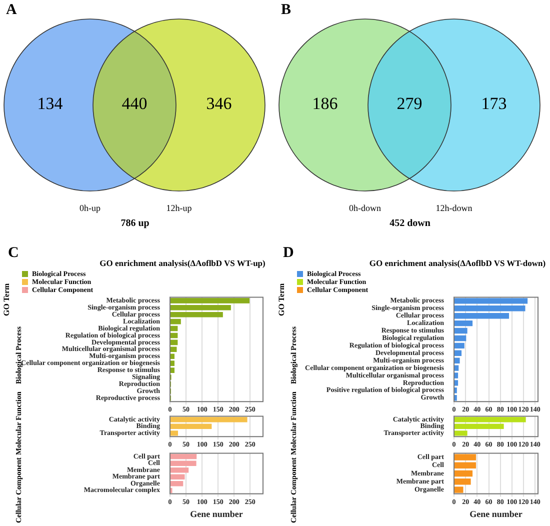 The width and height of the screenshot is (550, 526). Describe the element at coordinates (182, 263) in the screenshot. I see `chart-title: GO enrichment analysis(ΔAoflbD VS WT-up)` at that location.